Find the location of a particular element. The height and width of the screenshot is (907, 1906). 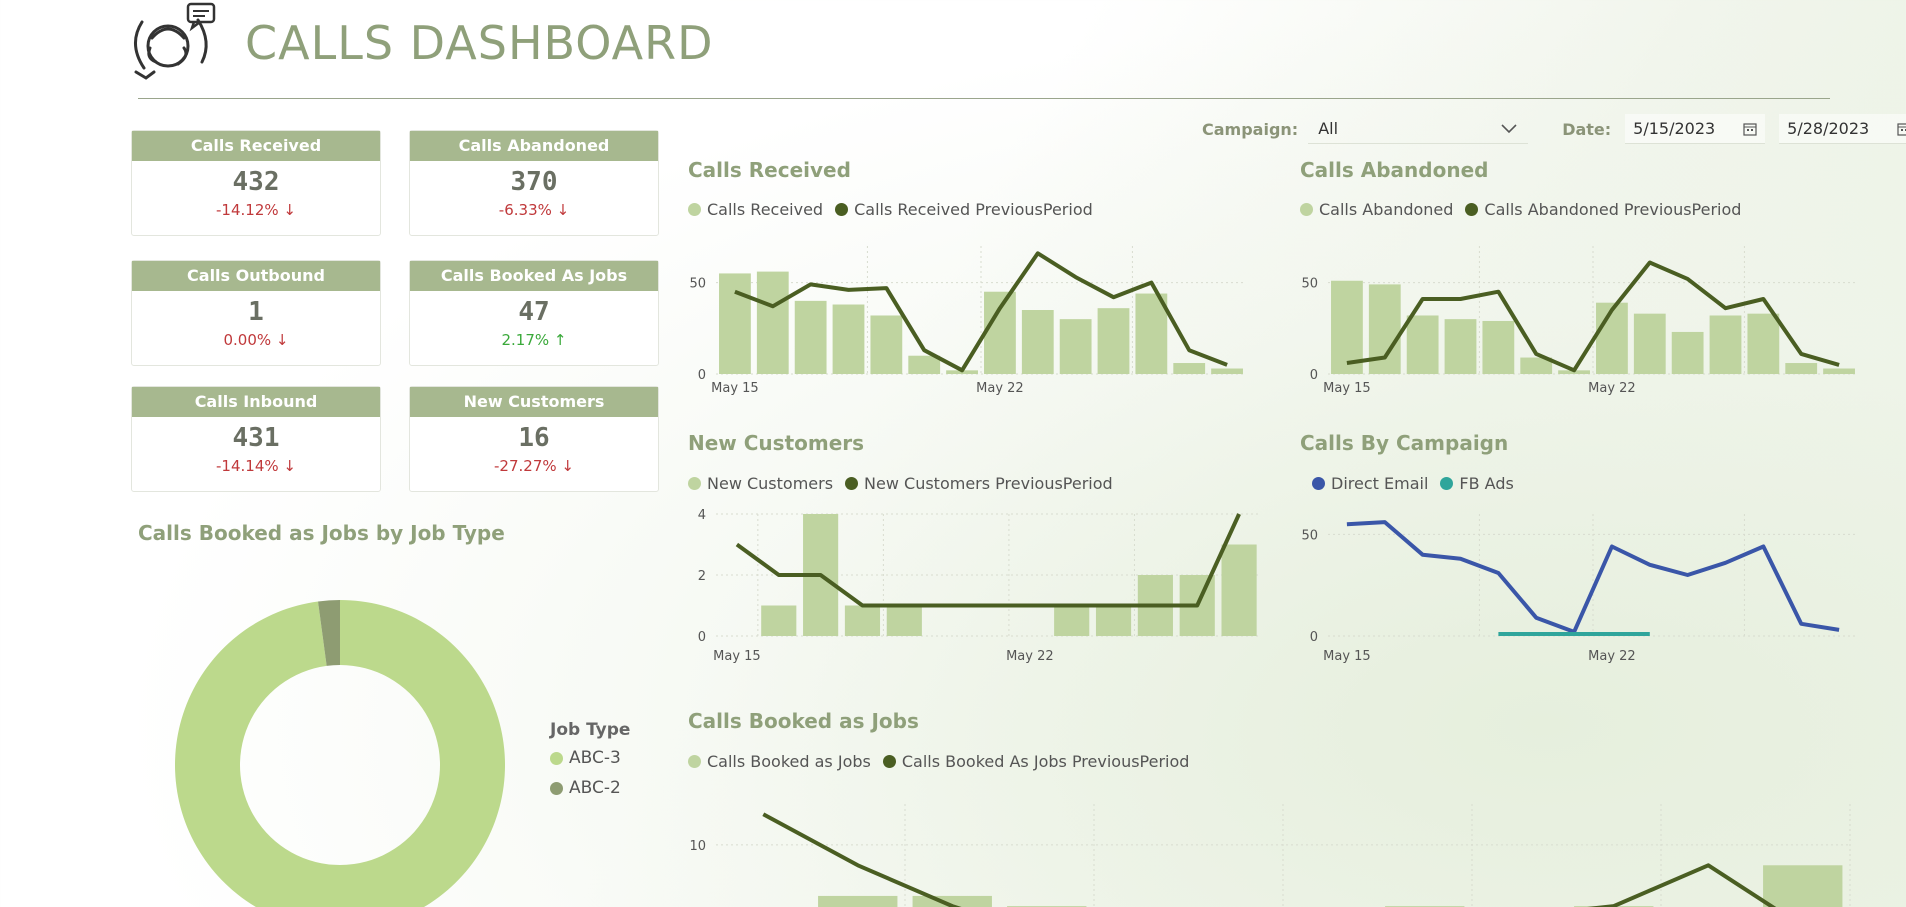

legend-label: Calls Booked As Jobs PreviousPeriod is located at coordinates (1045, 761).